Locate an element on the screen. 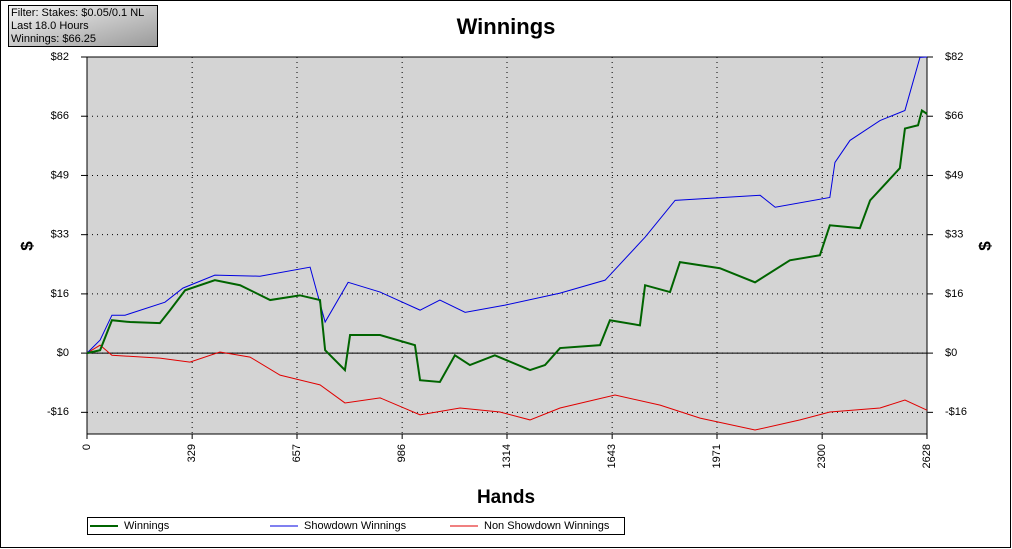 This screenshot has width=1012, height=549. x-tick-label: 986 is located at coordinates (402, 453).